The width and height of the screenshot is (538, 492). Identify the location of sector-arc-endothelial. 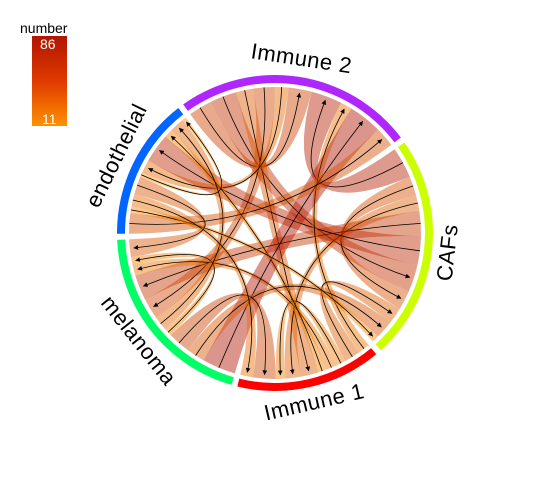
(150, 171).